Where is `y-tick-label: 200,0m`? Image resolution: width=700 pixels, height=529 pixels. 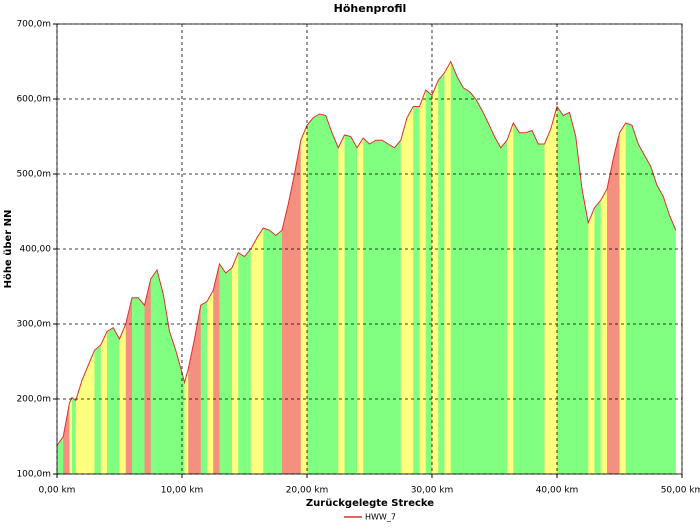 y-tick-label: 200,0m is located at coordinates (33, 400).